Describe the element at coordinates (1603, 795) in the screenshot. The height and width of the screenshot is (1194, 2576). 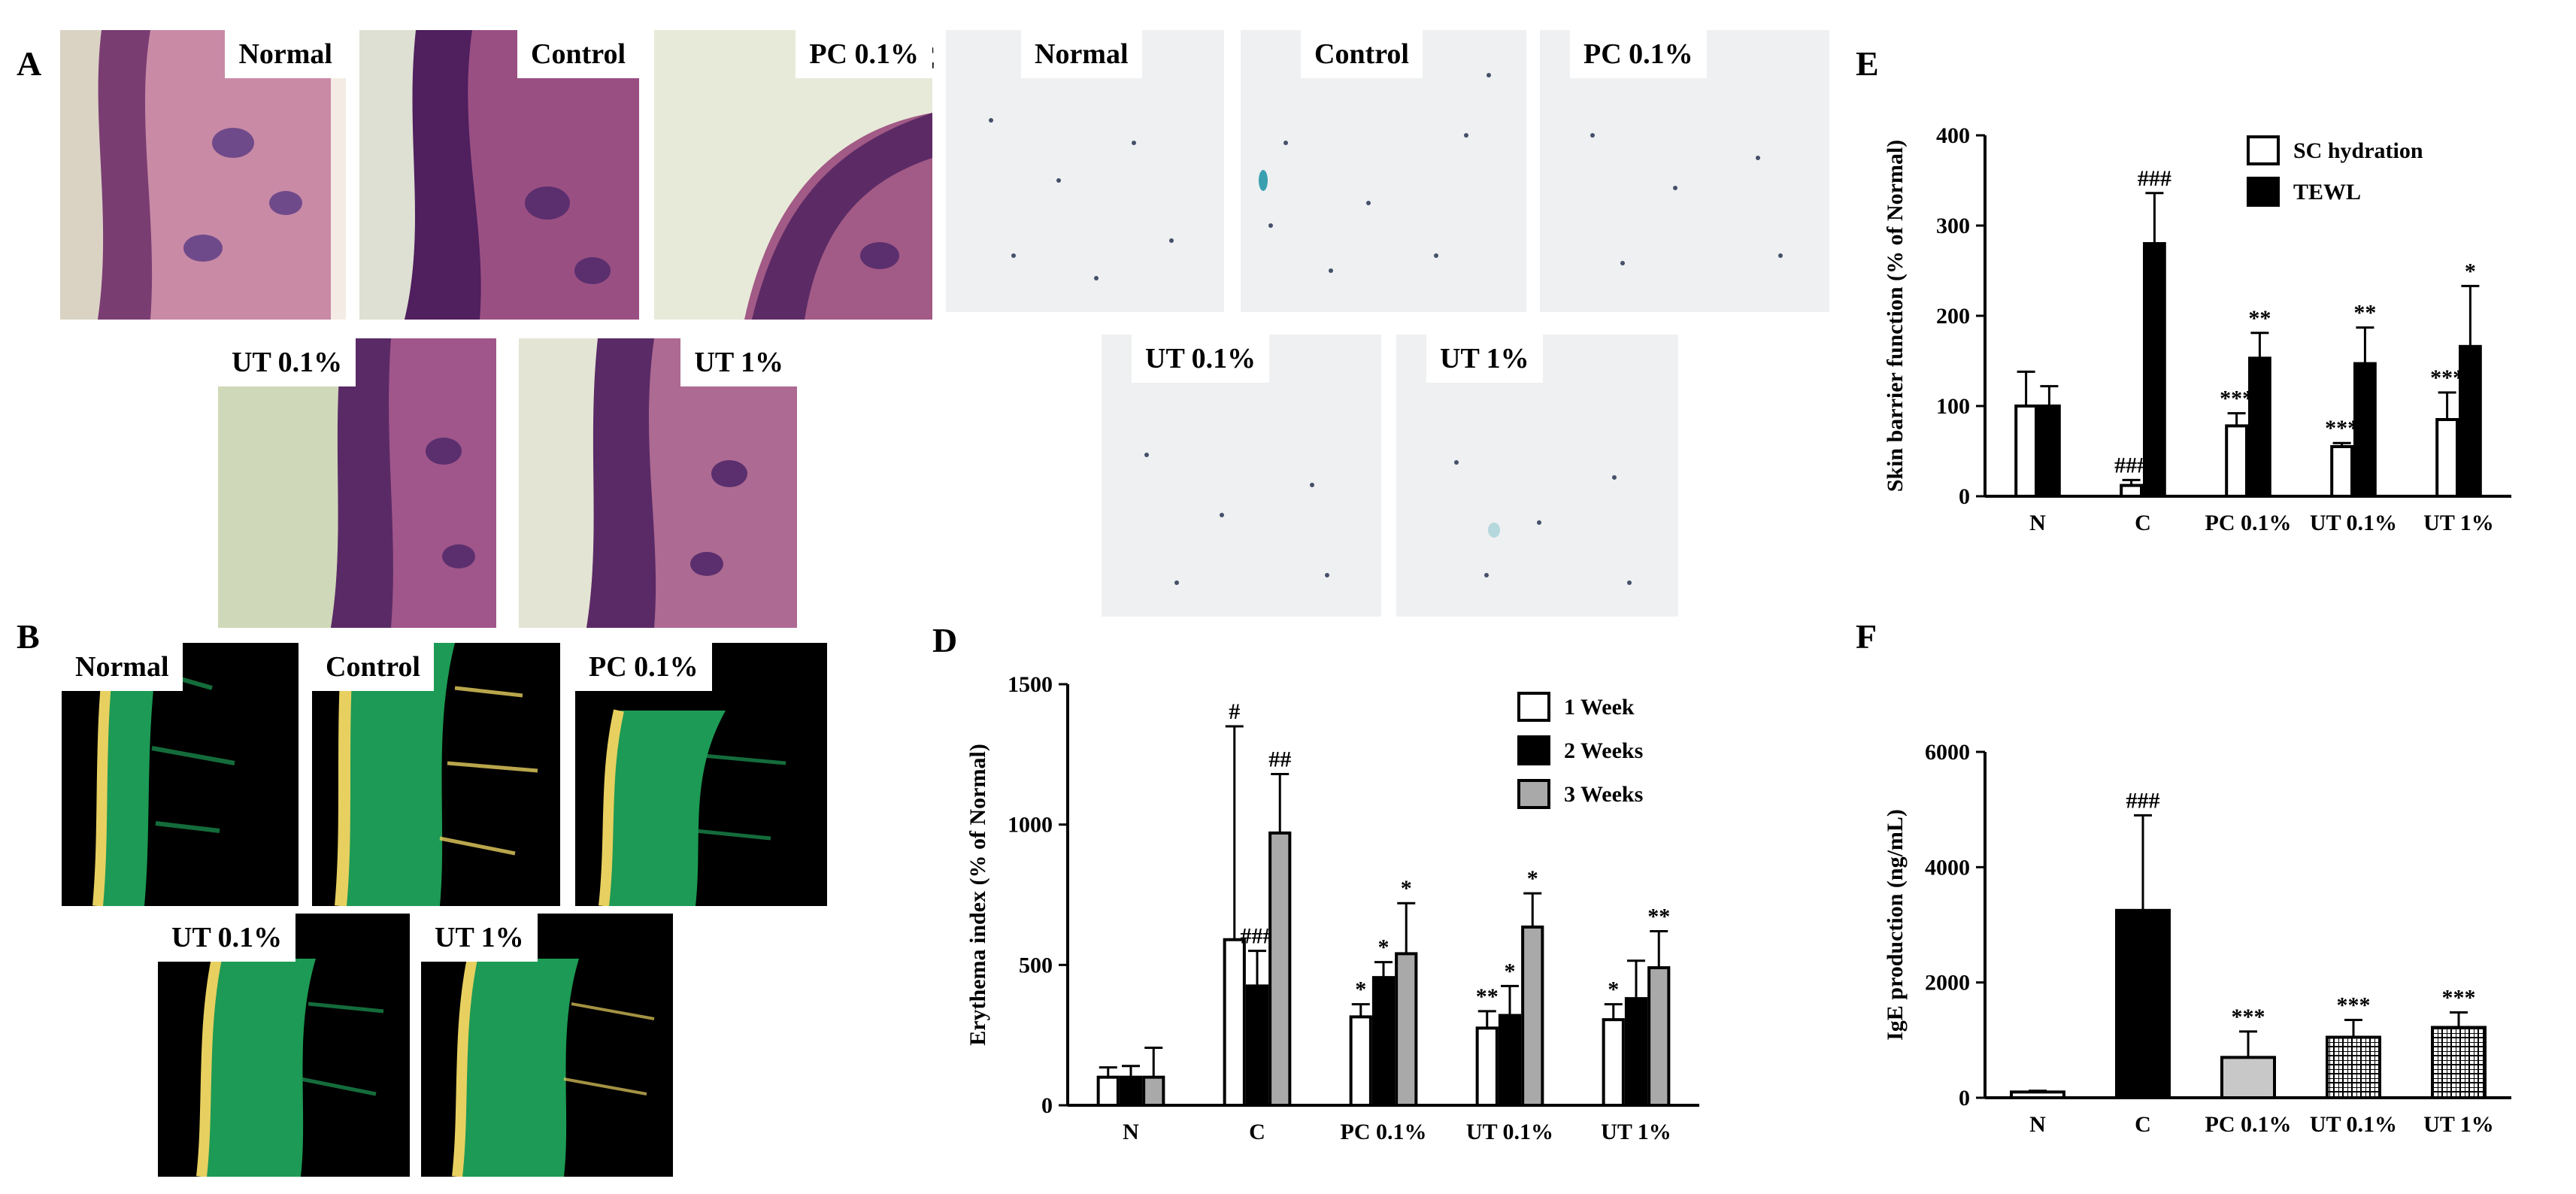
I see `legend-label: 3 Weeks` at that location.